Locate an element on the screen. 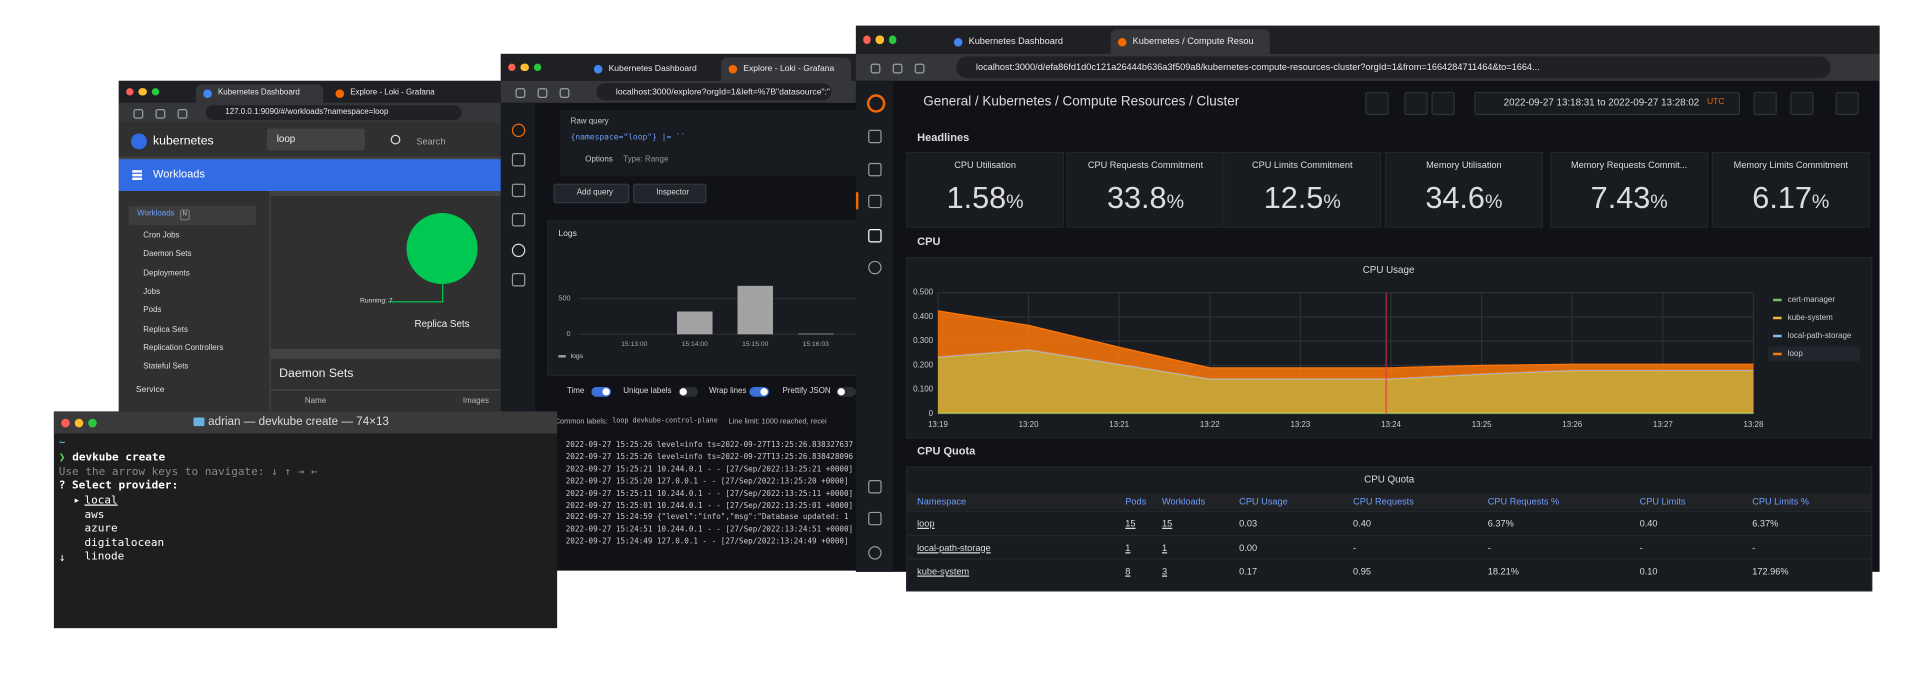  stat-number: 1.58 is located at coordinates (976, 198).